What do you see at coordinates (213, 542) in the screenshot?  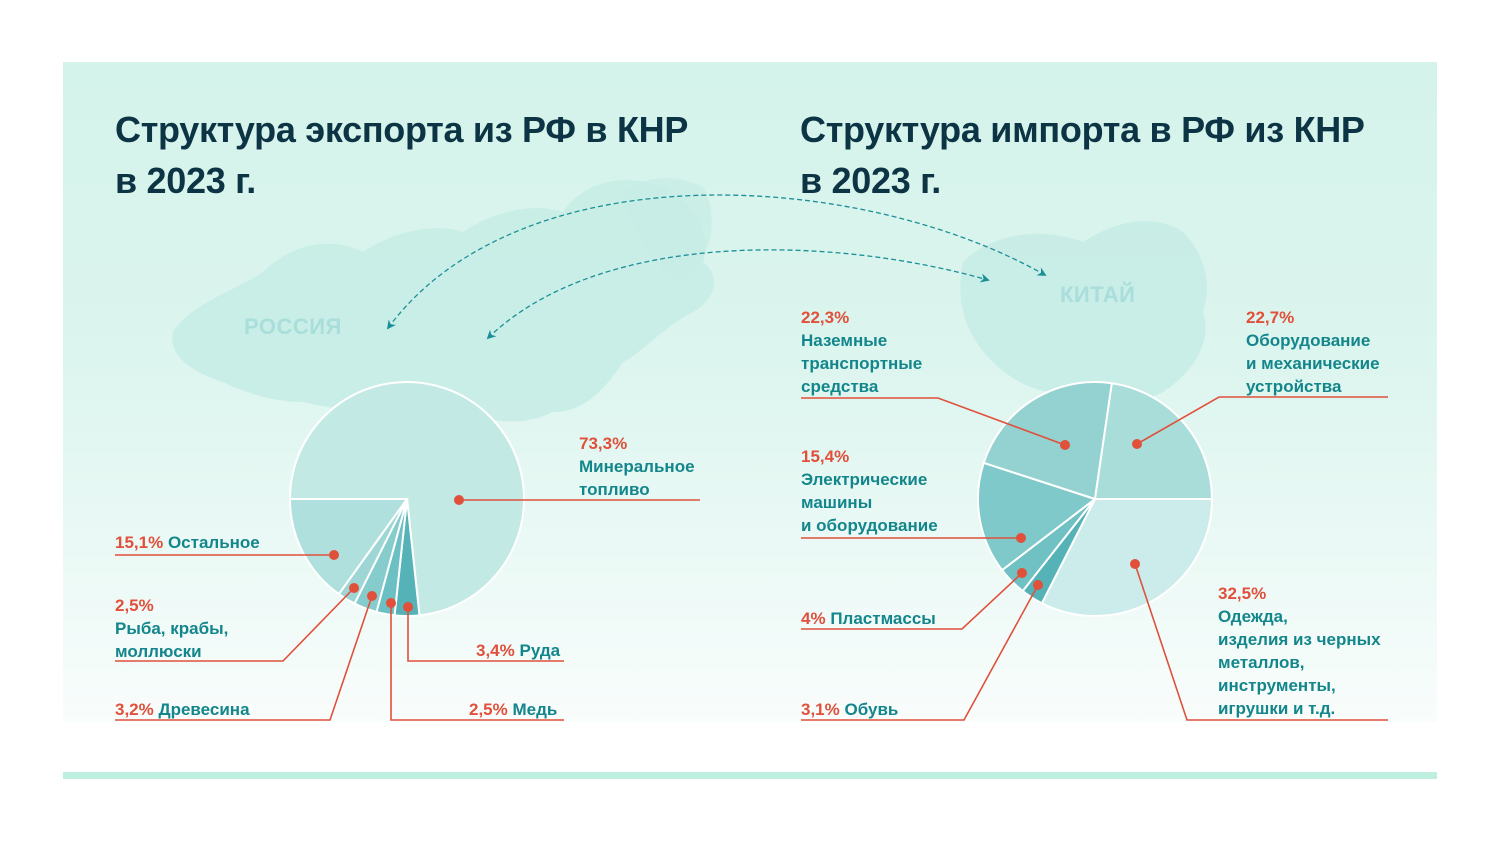 I see `export-cat-other: Остальное` at bounding box center [213, 542].